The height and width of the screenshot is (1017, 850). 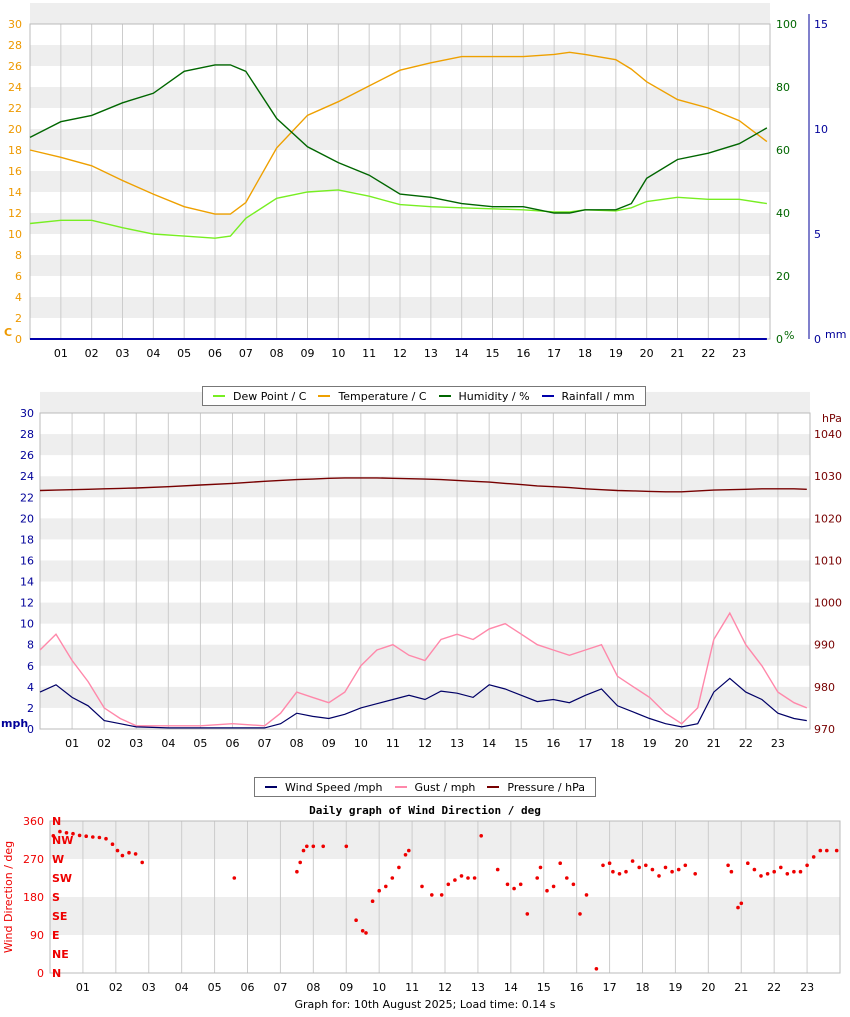 I want to click on chart3-xtick: 03, so click(x=149, y=987).